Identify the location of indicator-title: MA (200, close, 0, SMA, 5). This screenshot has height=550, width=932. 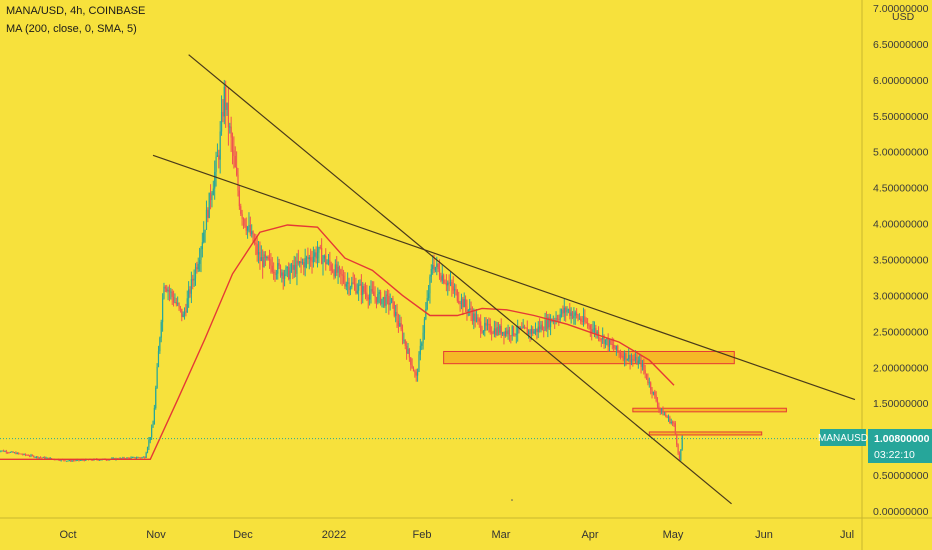
(71, 29).